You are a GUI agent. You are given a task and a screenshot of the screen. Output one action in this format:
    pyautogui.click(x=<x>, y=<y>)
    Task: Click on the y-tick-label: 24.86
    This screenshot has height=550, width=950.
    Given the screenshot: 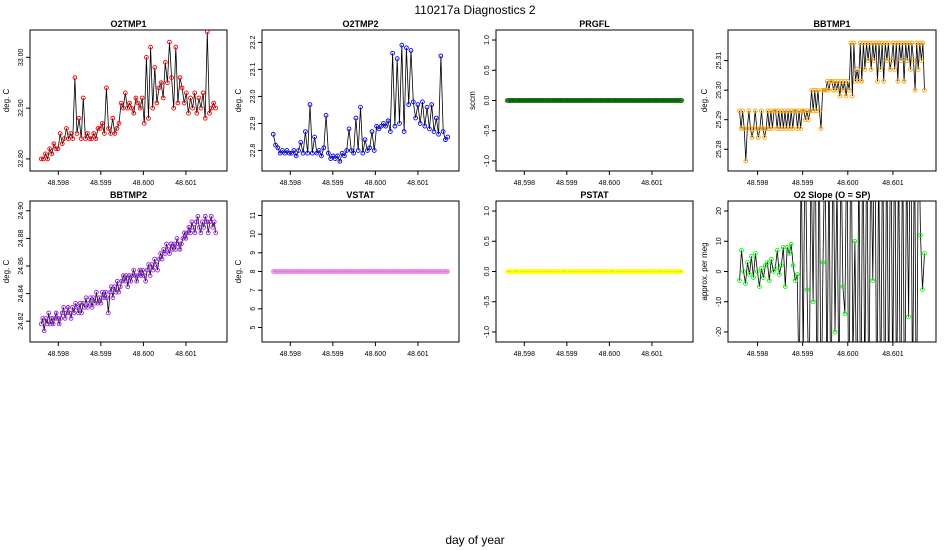 What is the action you would take?
    pyautogui.click(x=21, y=266)
    